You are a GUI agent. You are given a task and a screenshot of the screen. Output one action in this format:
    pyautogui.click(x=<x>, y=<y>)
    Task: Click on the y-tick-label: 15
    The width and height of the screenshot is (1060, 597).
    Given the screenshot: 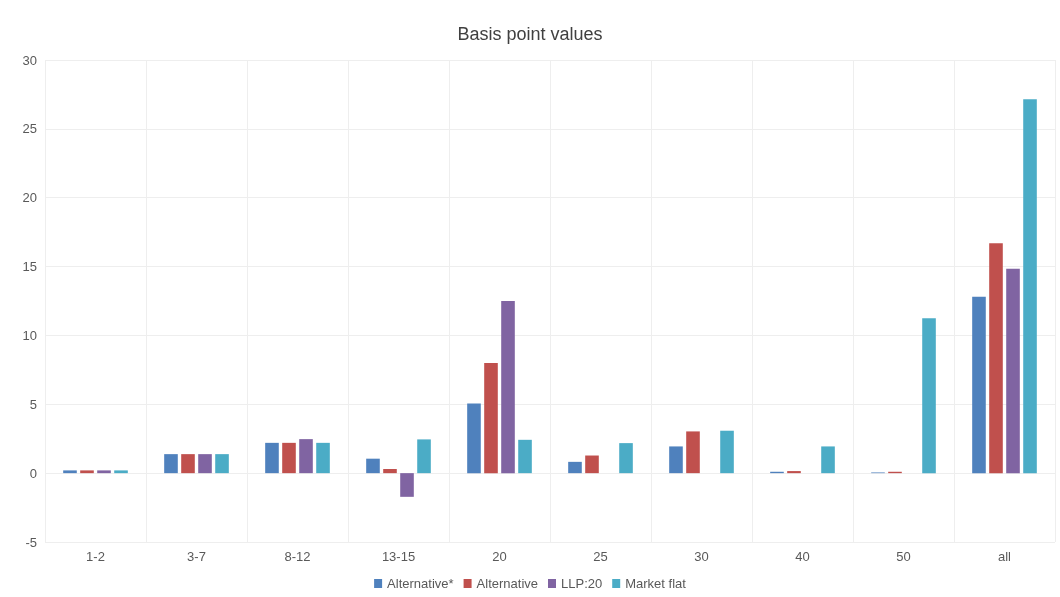 What is the action you would take?
    pyautogui.click(x=29, y=267)
    